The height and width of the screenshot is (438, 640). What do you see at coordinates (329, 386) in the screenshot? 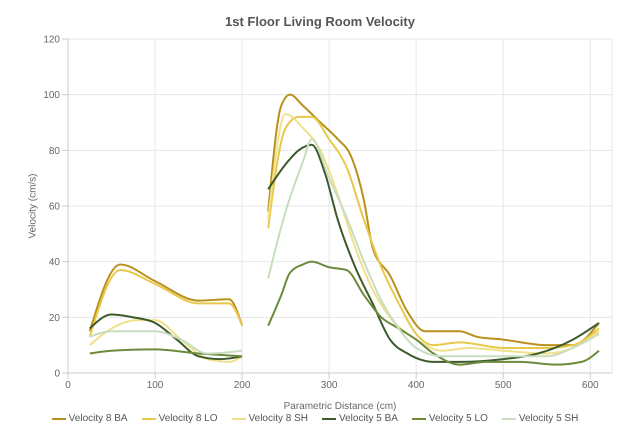
I see `x-tick-label: 300` at bounding box center [329, 386].